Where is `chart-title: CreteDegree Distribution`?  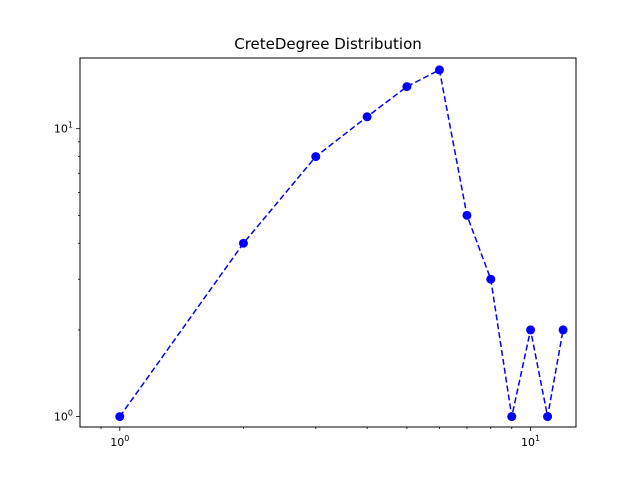 chart-title: CreteDegree Distribution is located at coordinates (328, 44).